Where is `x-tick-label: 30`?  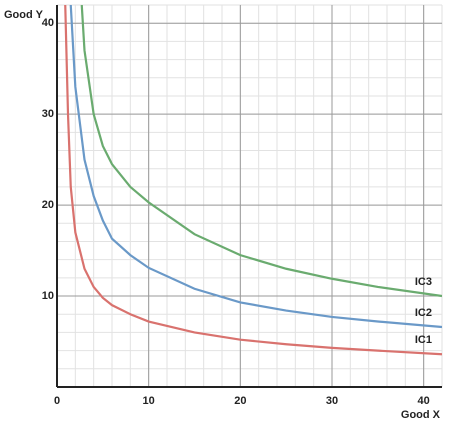 x-tick-label: 30 is located at coordinates (332, 401).